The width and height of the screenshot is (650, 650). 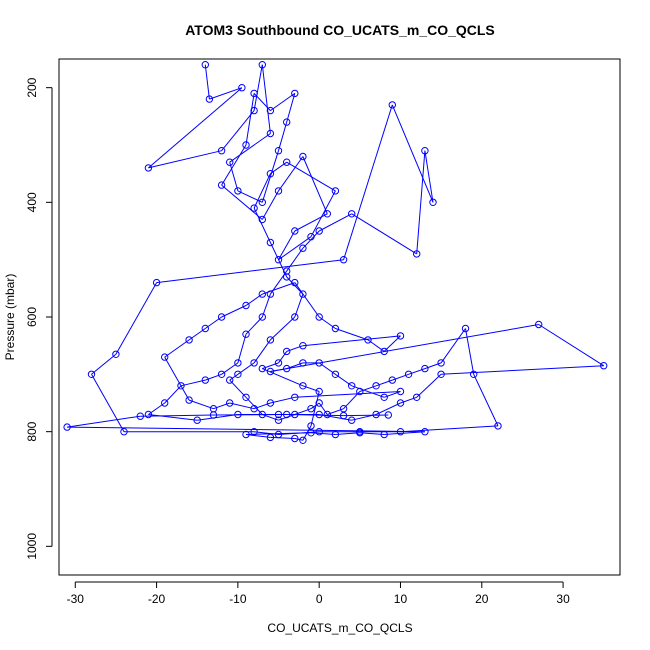 What do you see at coordinates (32, 546) in the screenshot?
I see `y-tick-label: 1000` at bounding box center [32, 546].